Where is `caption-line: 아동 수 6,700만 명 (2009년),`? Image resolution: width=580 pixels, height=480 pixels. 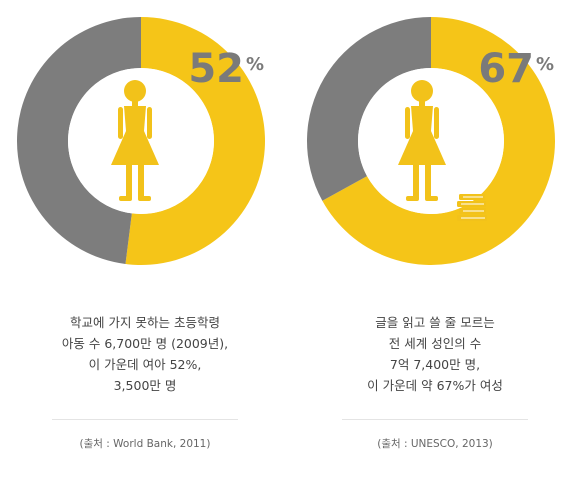
caption-line: 아동 수 6,700만 명 (2009년), is located at coordinates (145, 343).